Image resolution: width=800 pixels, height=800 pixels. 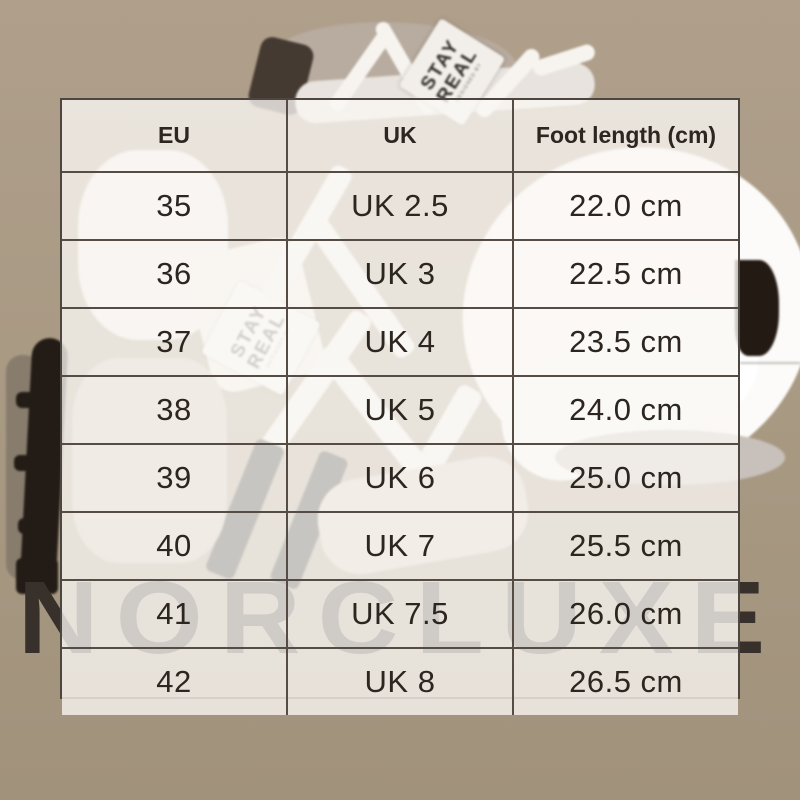 I want to click on table-cell-uk: UK 8, so click(x=399, y=682).